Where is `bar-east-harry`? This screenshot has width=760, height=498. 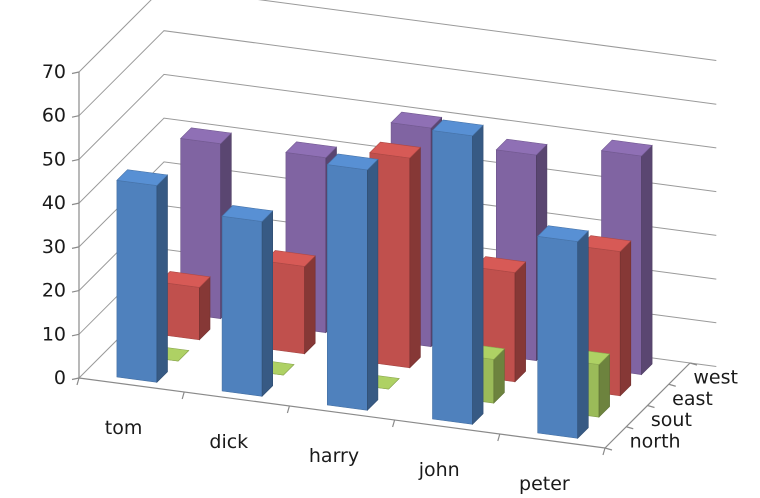
bar-east-harry is located at coordinates (395, 255).